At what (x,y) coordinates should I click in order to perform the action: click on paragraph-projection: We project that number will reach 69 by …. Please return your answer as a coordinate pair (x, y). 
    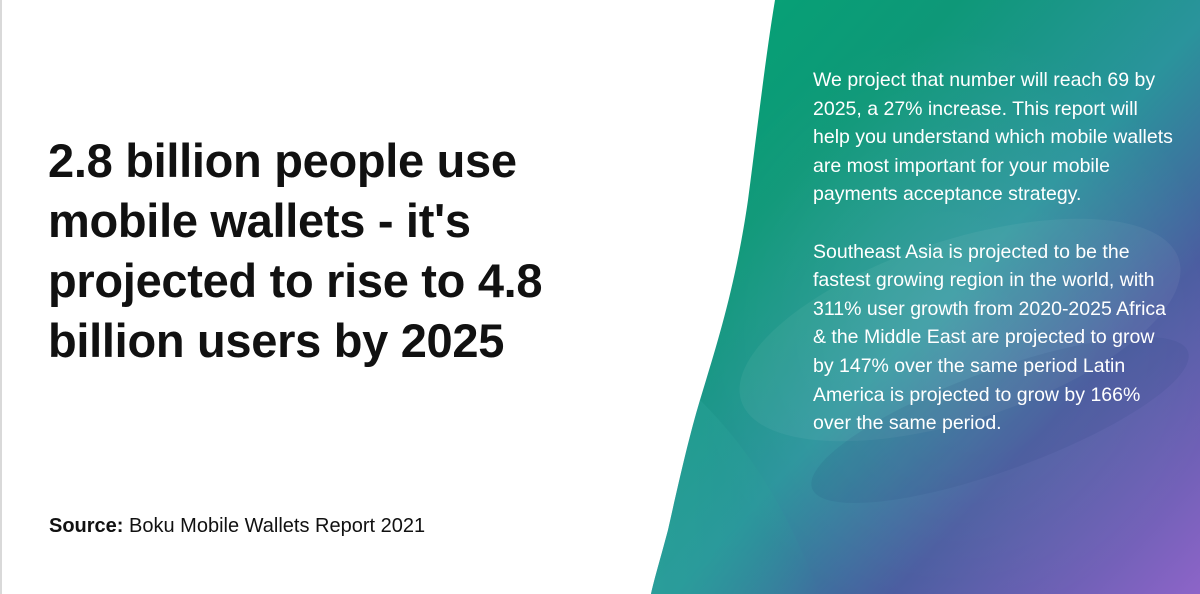
    Looking at the image, I should click on (993, 137).